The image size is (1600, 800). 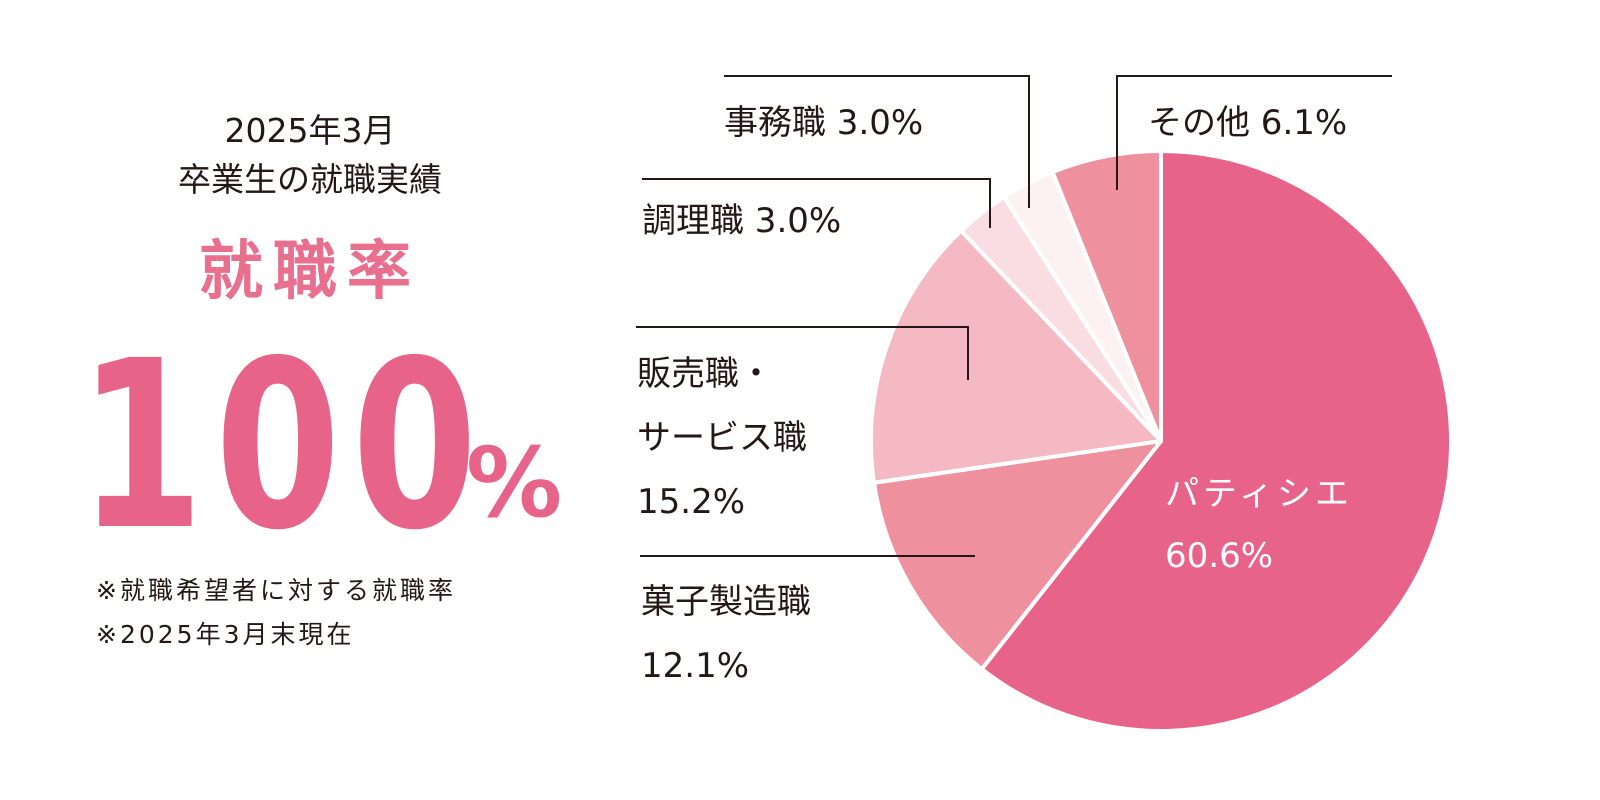 I want to click on employment-rate-value: 100, so click(x=283, y=446).